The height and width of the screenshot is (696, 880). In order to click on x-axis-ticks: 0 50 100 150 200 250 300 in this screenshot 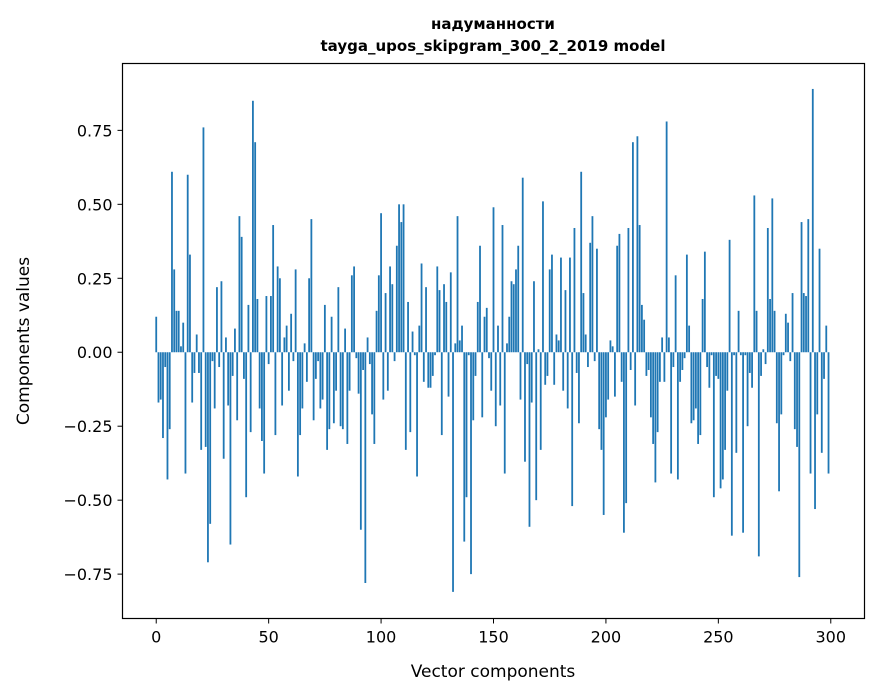, I will do `click(498, 632)`.